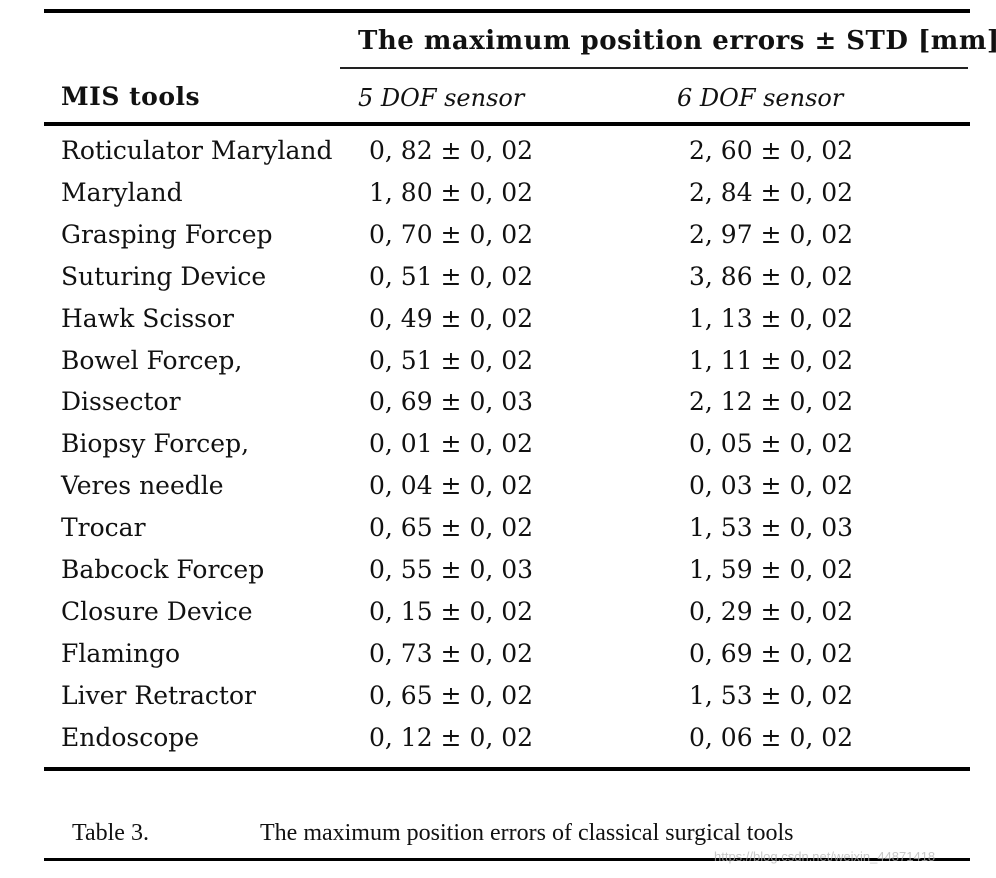  What do you see at coordinates (451, 234) in the screenshot?
I see `cell-5dof-error: 0, 70 ± 0, 02` at bounding box center [451, 234].